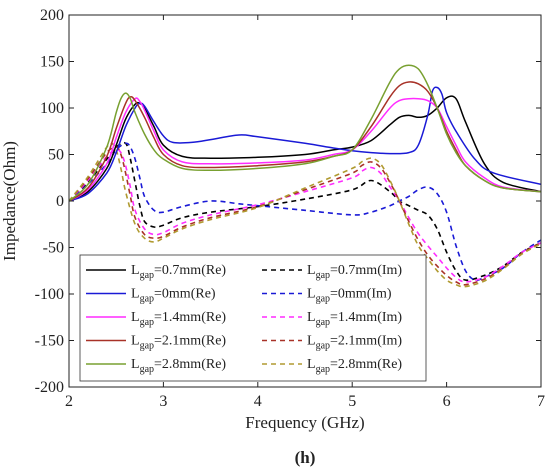 This screenshot has height=473, width=550. What do you see at coordinates (52, 15) in the screenshot?
I see `y-tick-label-8: 200` at bounding box center [52, 15].